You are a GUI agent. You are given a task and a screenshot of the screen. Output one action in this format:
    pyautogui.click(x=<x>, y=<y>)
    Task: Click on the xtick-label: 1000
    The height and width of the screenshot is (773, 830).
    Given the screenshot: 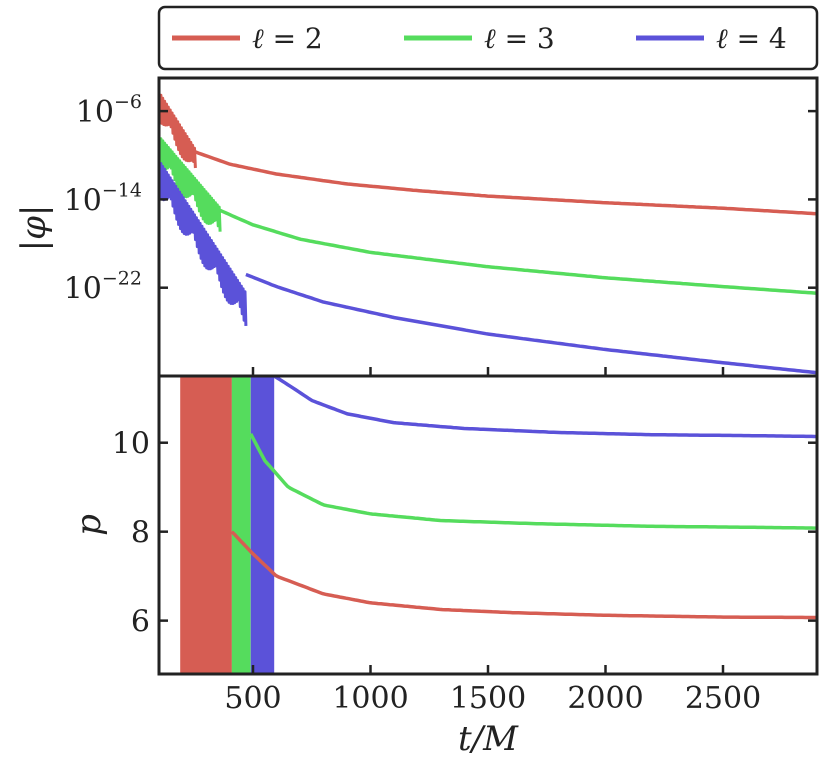 What is the action you would take?
    pyautogui.click(x=370, y=698)
    